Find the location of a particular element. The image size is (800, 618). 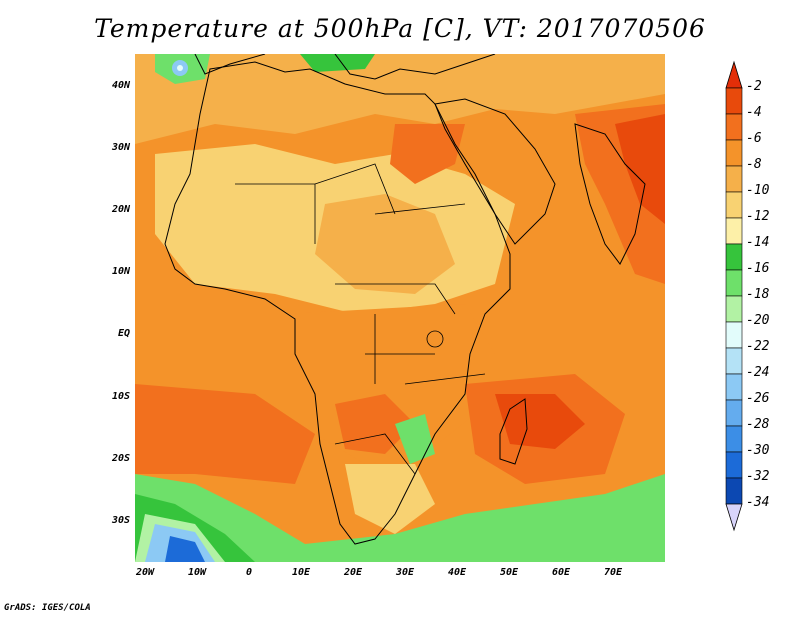

lon-tick: 20W is located at coordinates (145, 572).